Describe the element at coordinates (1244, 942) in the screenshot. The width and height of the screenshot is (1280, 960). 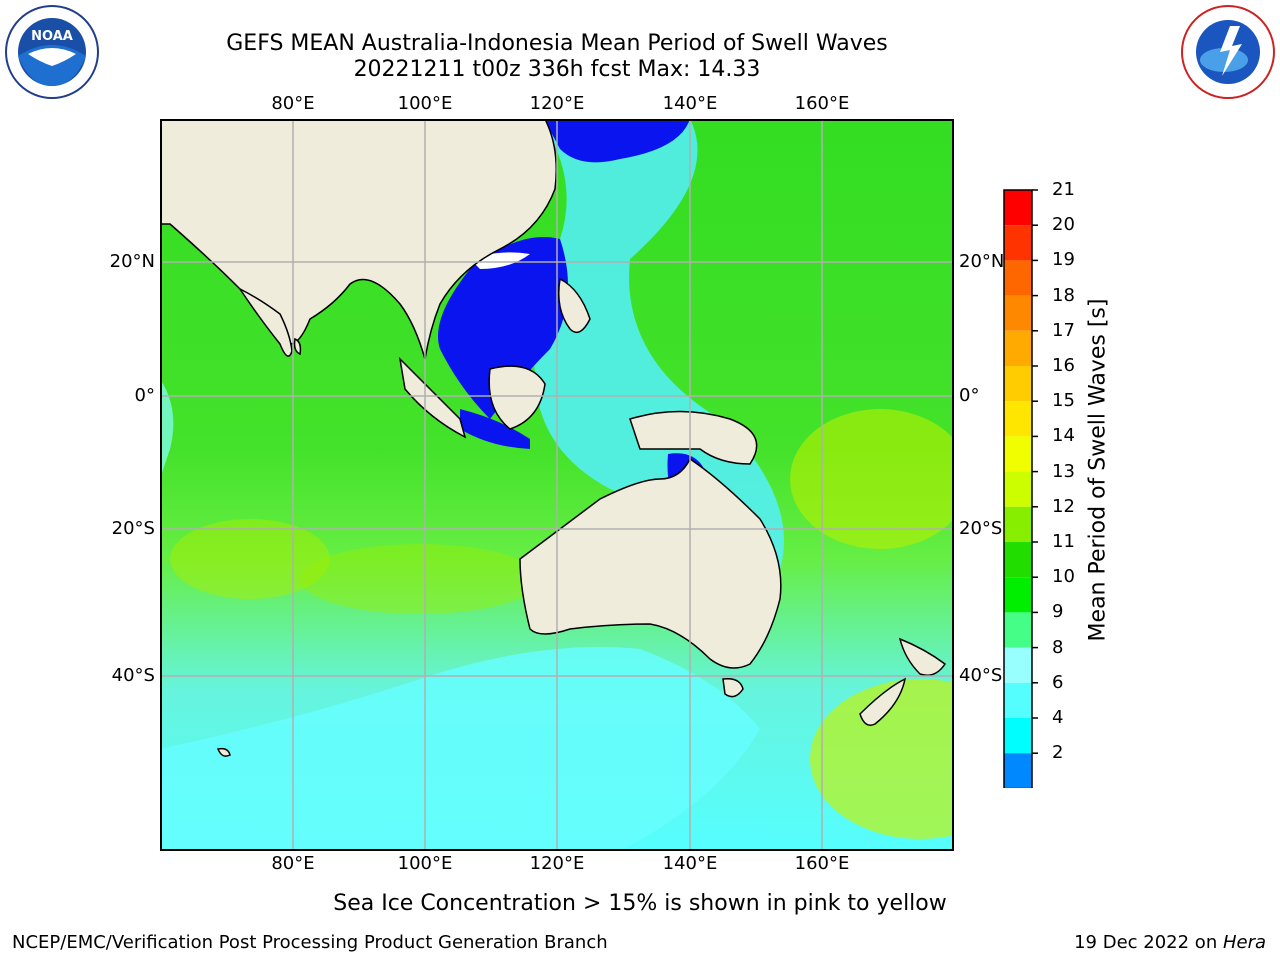
I see `footer-host: Hera` at that location.